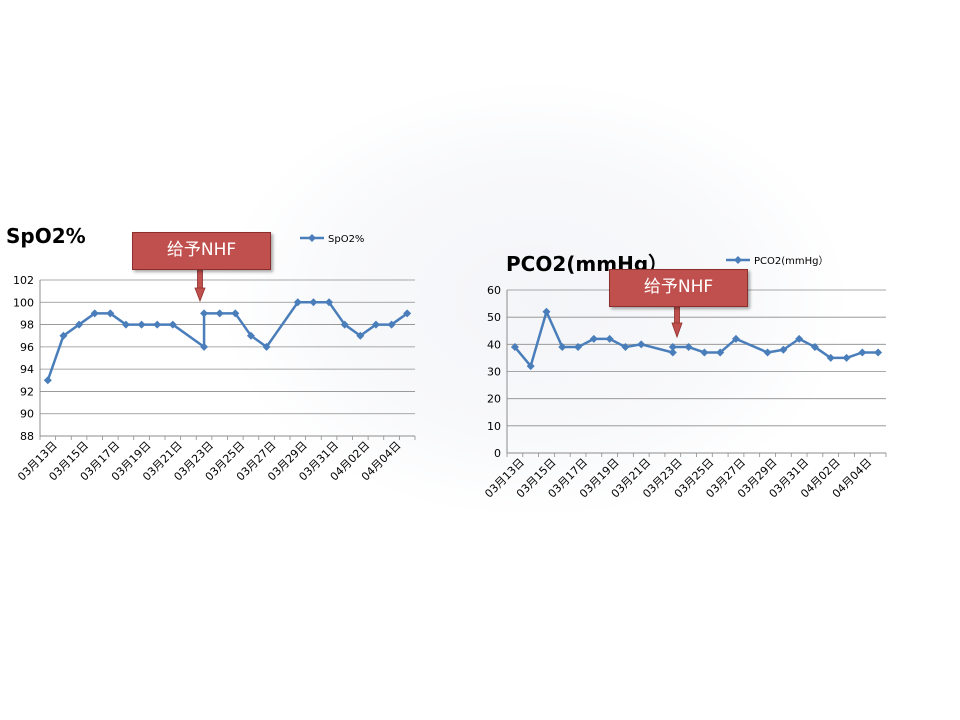 This screenshot has width=960, height=720. I want to click on pco2-nhf-callout: 给予NHF, so click(678, 288).